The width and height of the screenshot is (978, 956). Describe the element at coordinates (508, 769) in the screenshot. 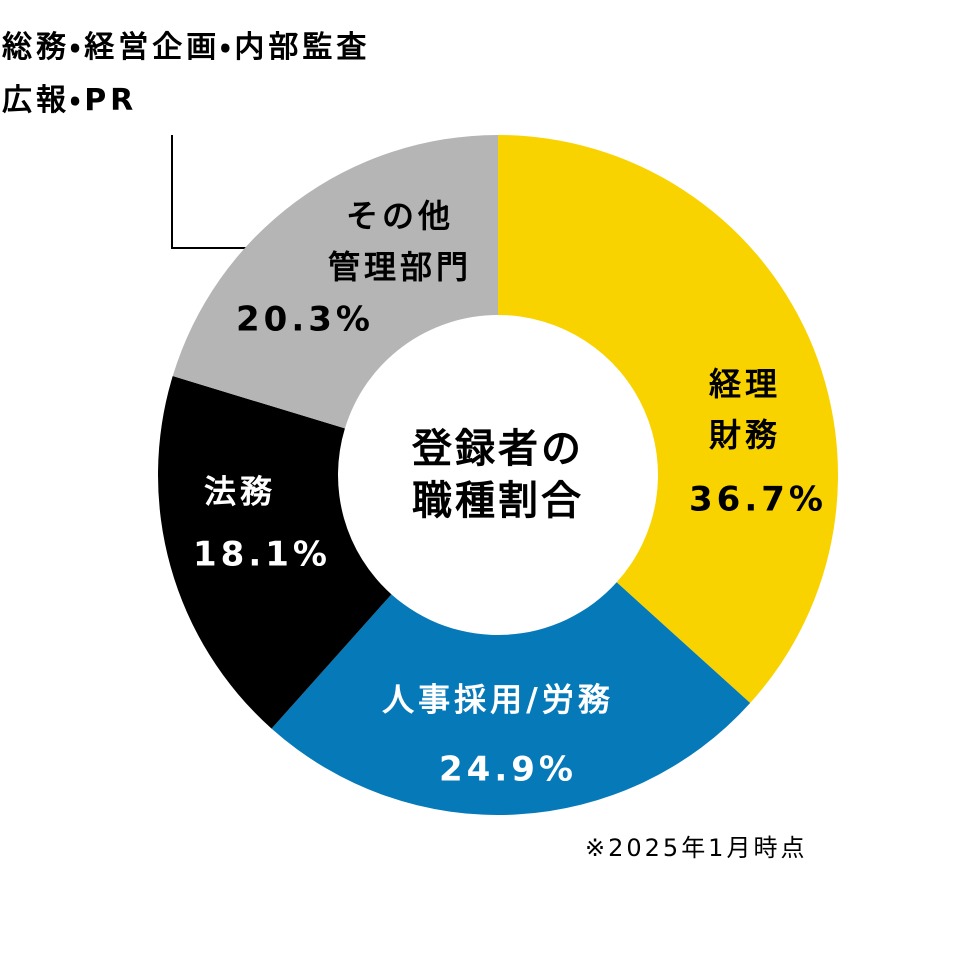

I see `value-label: 24.9%` at that location.